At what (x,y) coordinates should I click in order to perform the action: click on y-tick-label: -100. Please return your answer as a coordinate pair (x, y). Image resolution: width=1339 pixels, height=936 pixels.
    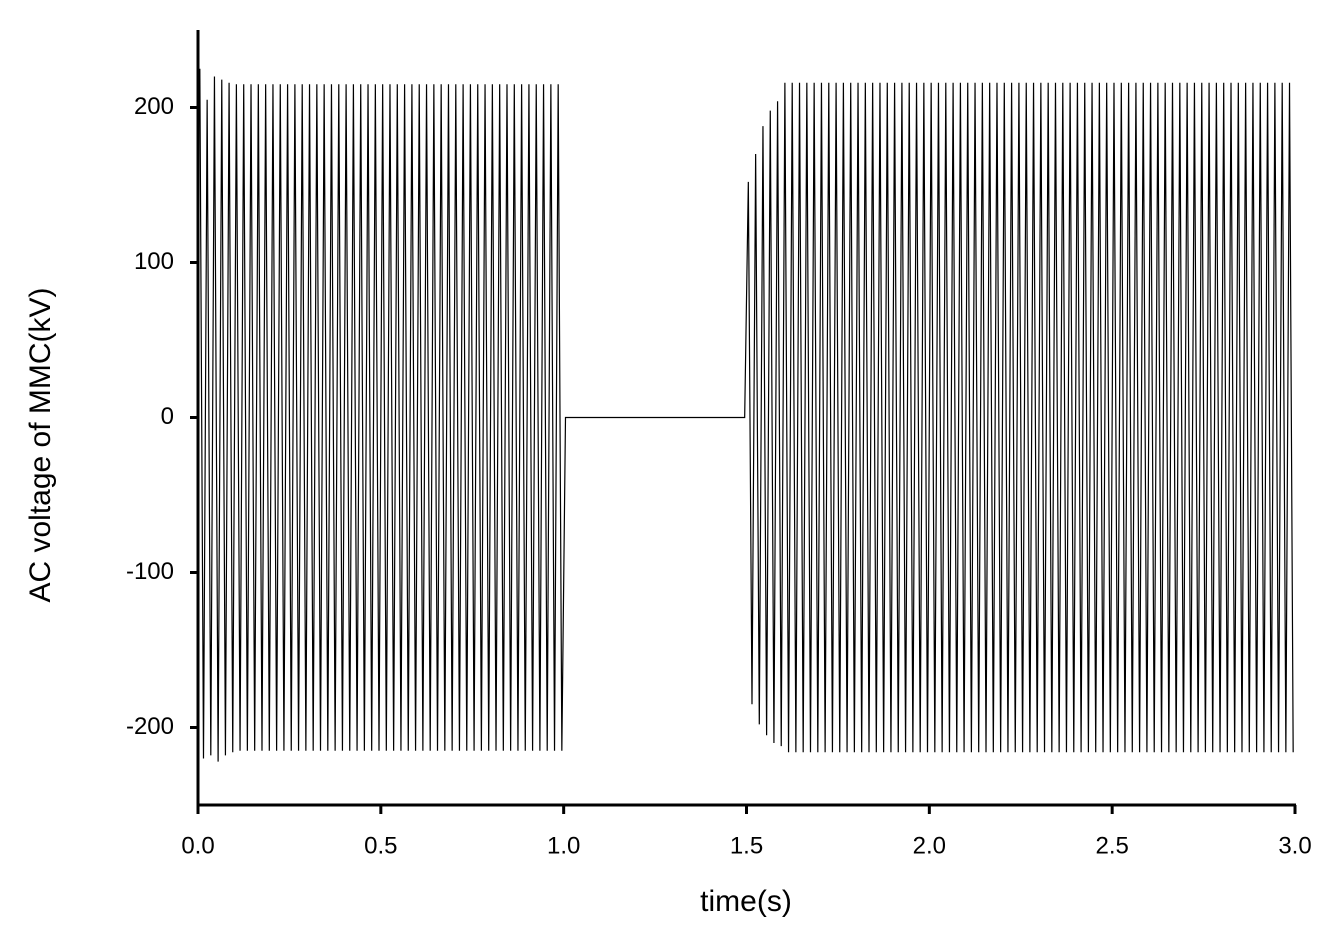
    Looking at the image, I should click on (150, 571).